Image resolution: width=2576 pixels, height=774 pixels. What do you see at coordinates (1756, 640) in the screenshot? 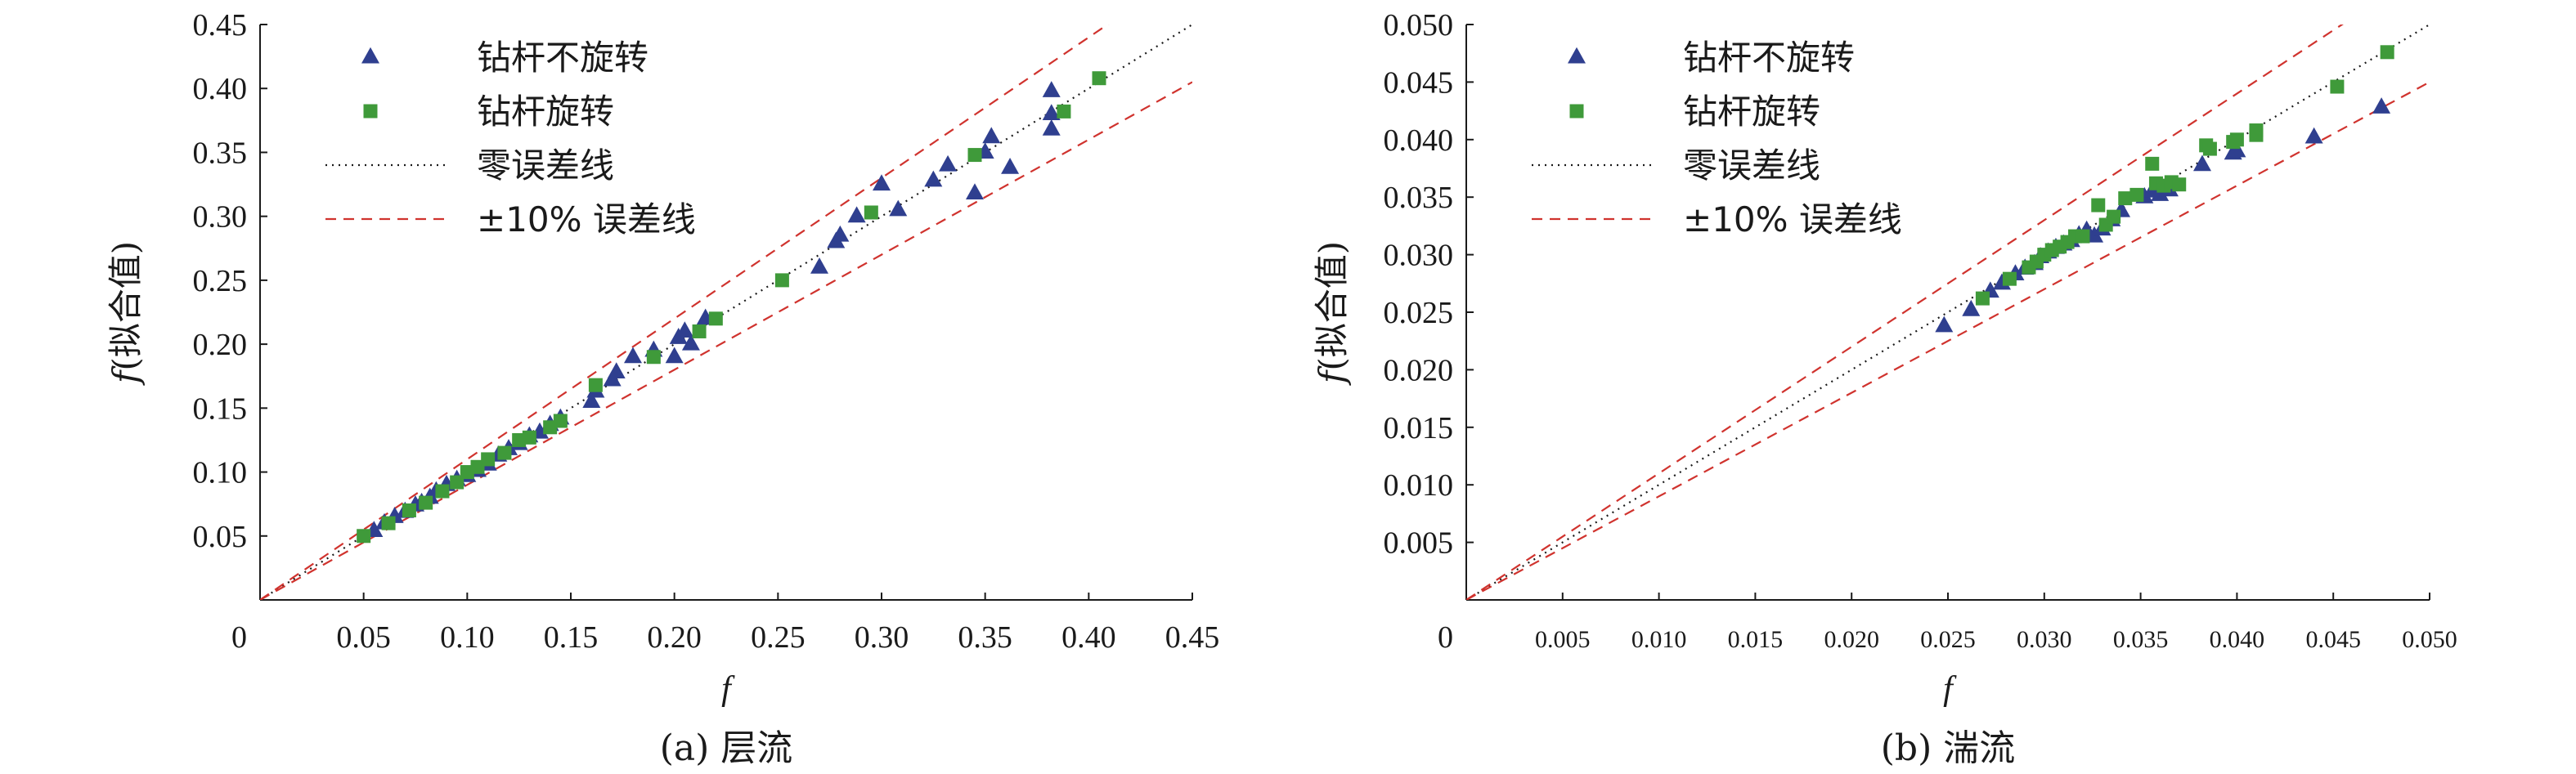
I see `x-tick-label: 0.015` at bounding box center [1756, 640].